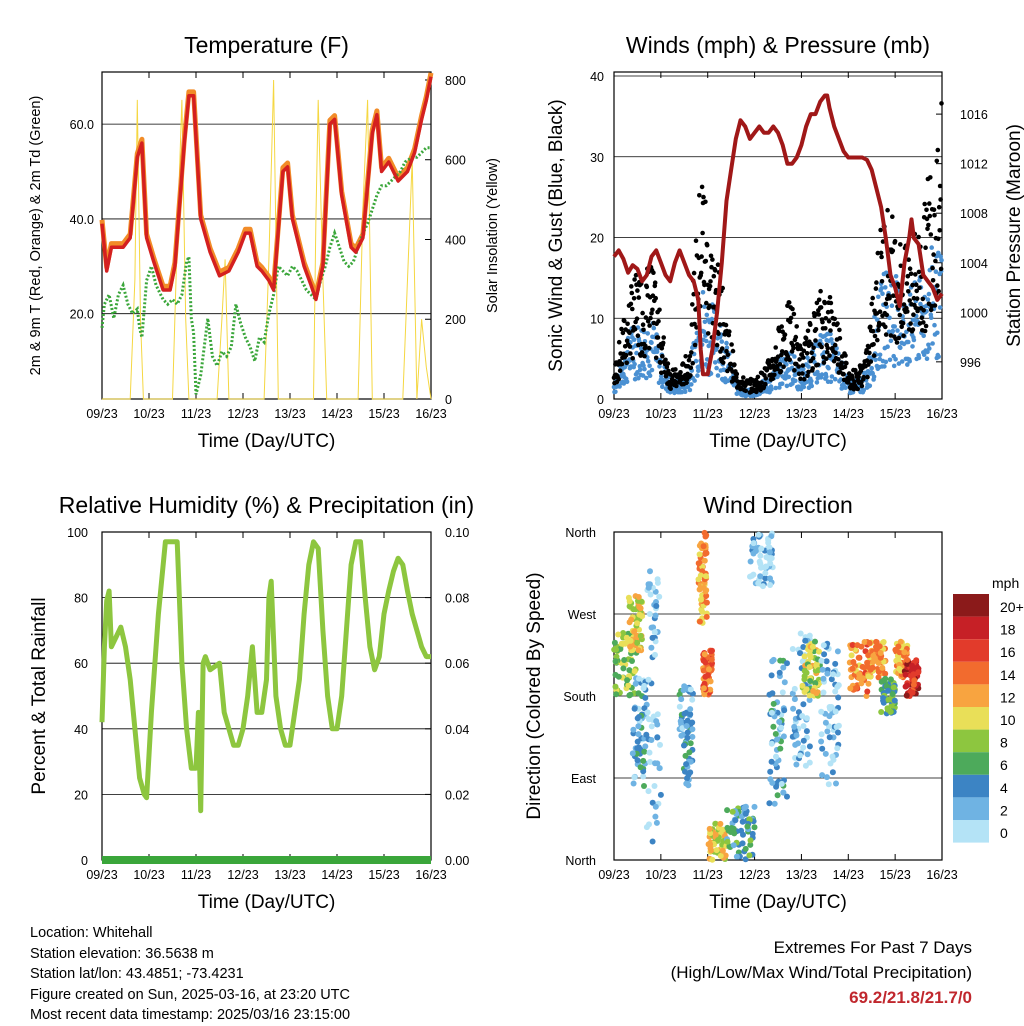 The width and height of the screenshot is (1024, 1026). I want to click on y2-tick-label: 0.04, so click(457, 730).